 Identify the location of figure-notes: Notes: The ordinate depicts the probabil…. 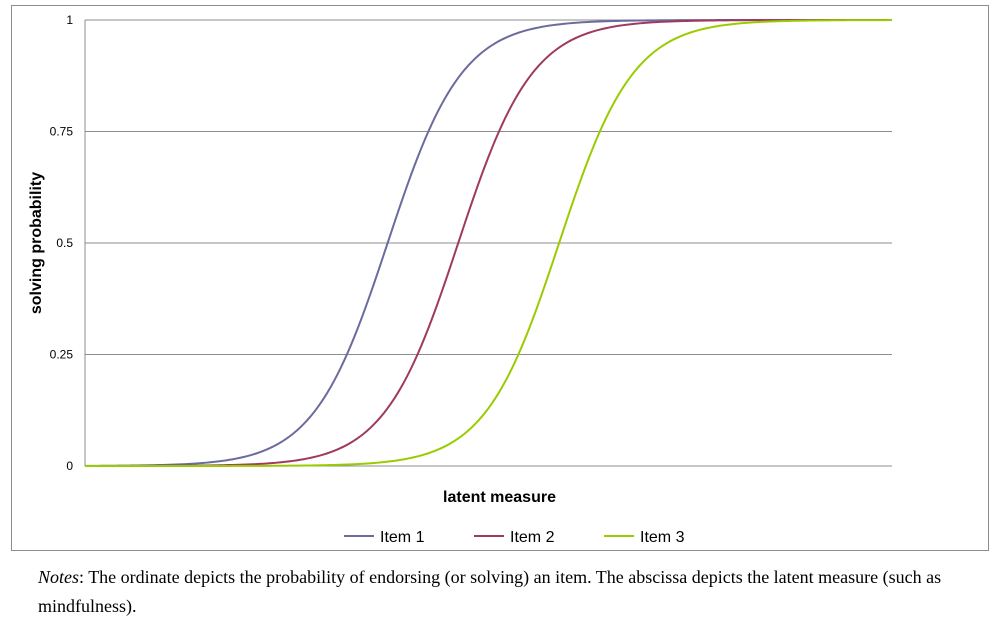
(508, 592).